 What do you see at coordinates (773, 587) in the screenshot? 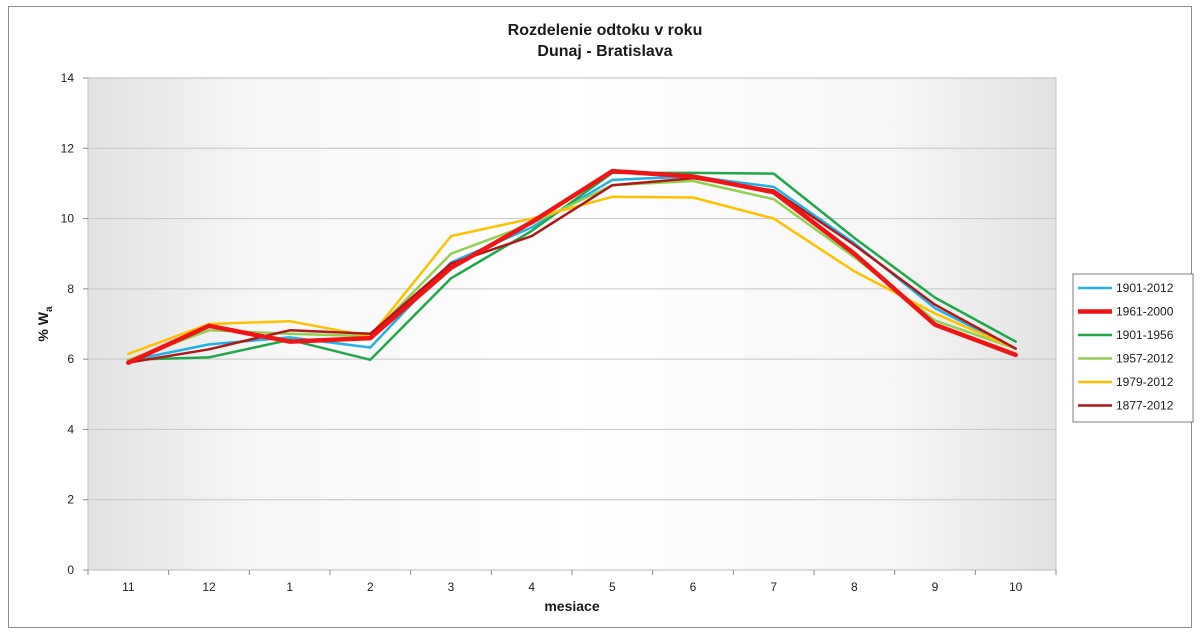
I see `x-tick-label-8: 7` at bounding box center [773, 587].